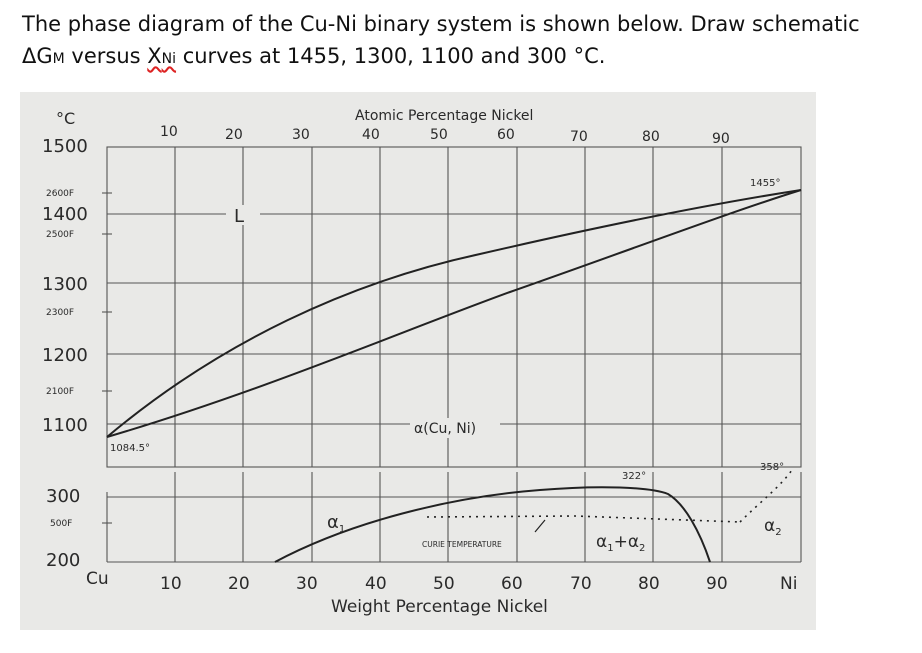 This screenshot has width=922, height=653. What do you see at coordinates (651, 137) in the screenshot?
I see `top-tick-80: 80` at bounding box center [651, 137].